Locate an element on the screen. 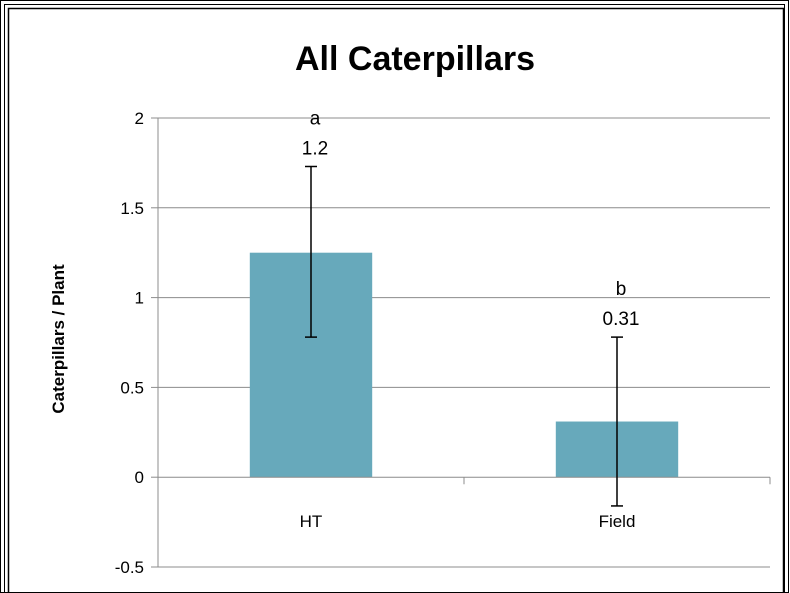  x-category-label: HT is located at coordinates (311, 521).